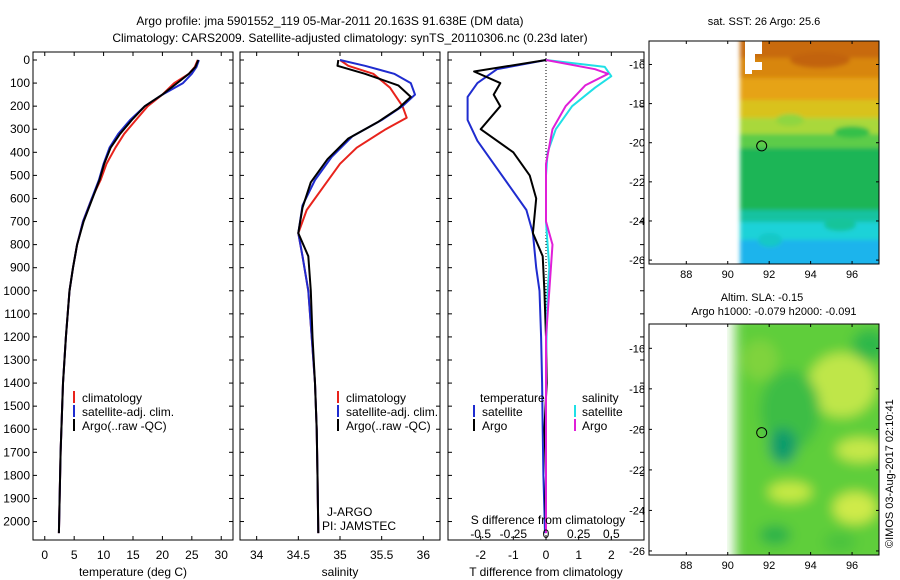 The height and width of the screenshot is (580, 900). Describe the element at coordinates (299, 555) in the screenshot. I see `x-tick-label: 34.5` at that location.